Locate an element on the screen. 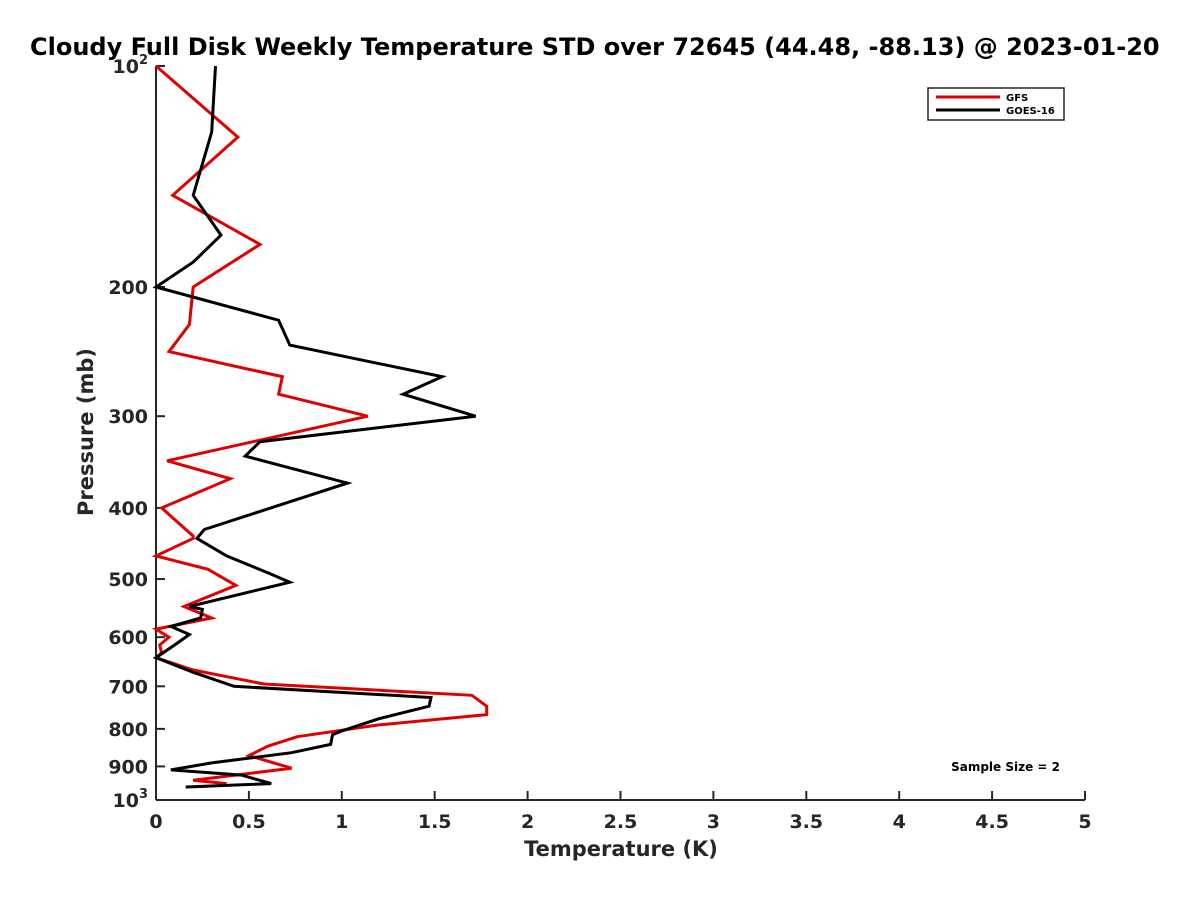 Image resolution: width=1200 pixels, height=900 pixels. y-axis: 10² 200 300 400 500 600 700 800 900 10³ is located at coordinates (136, 432).